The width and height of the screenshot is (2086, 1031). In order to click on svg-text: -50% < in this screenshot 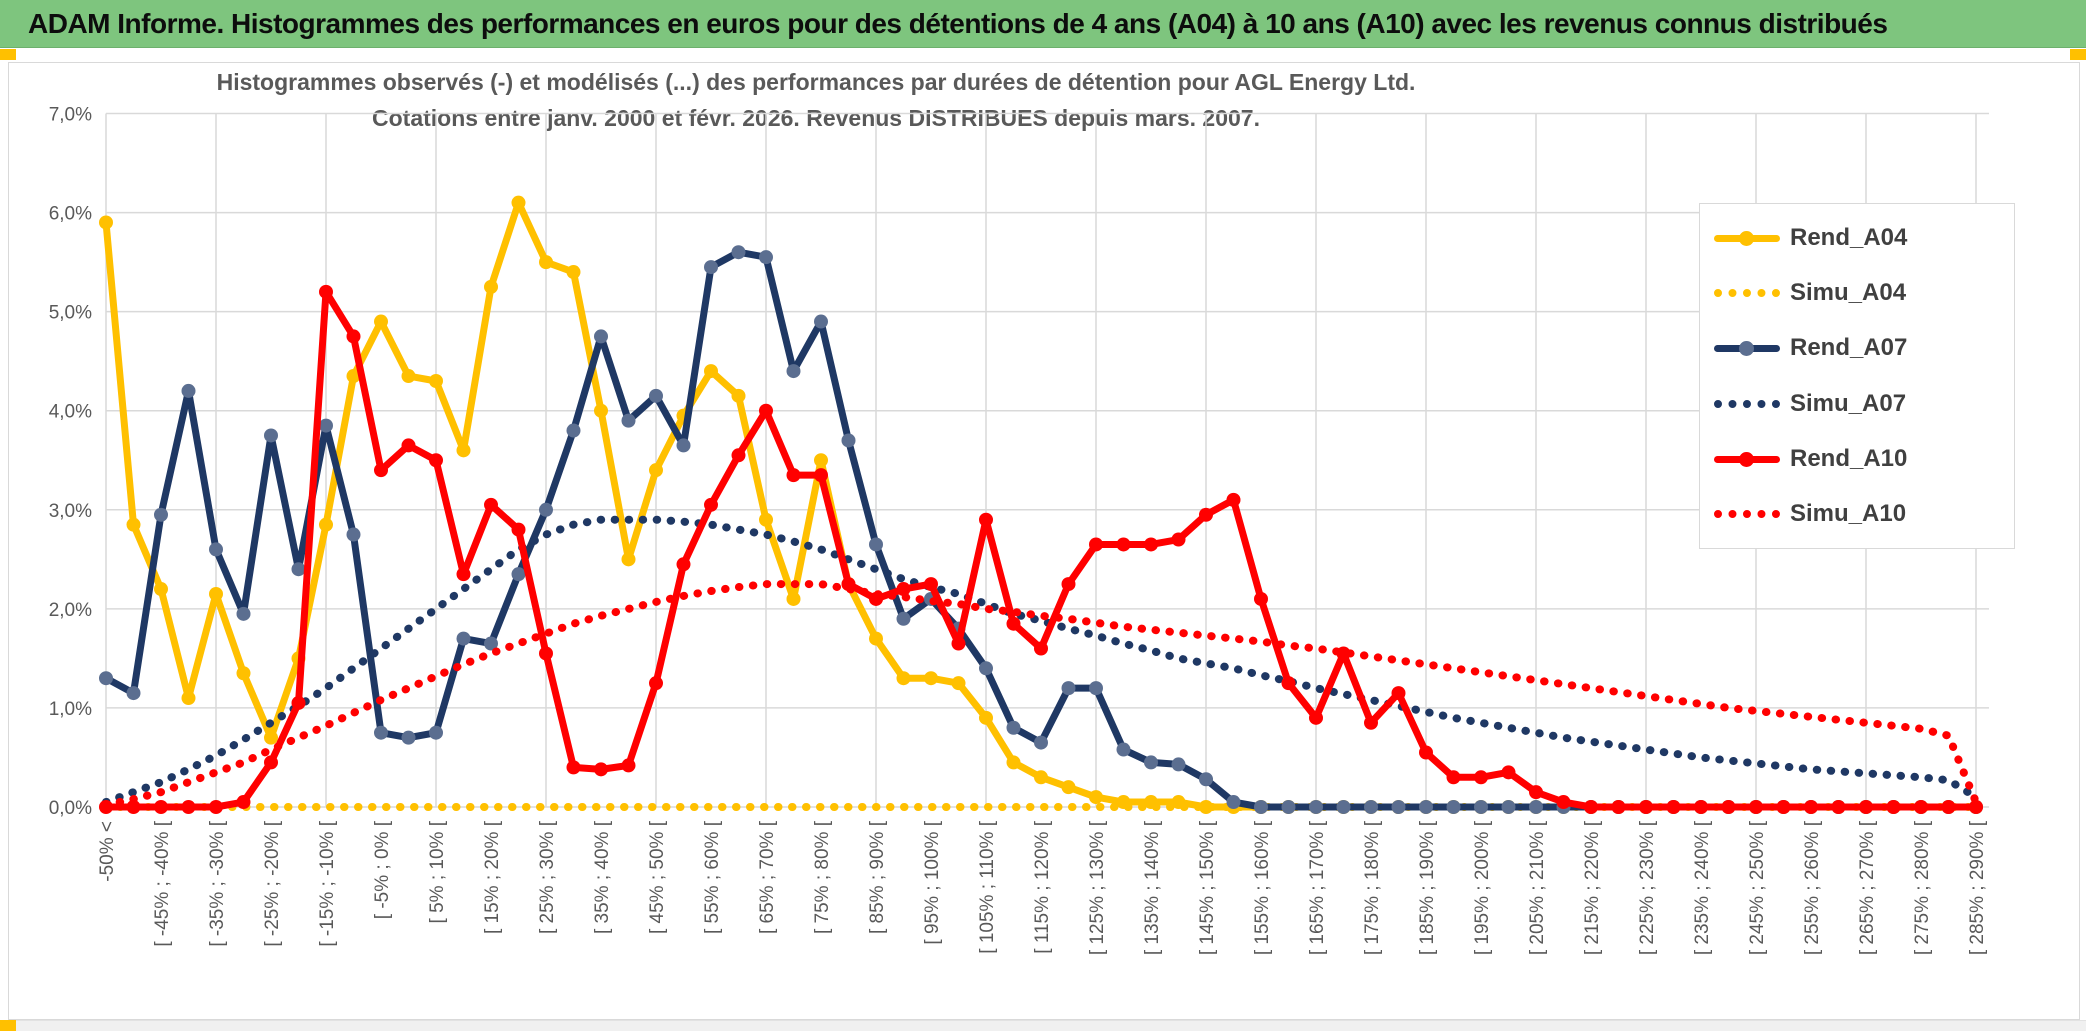, I will do `click(107, 851)`.